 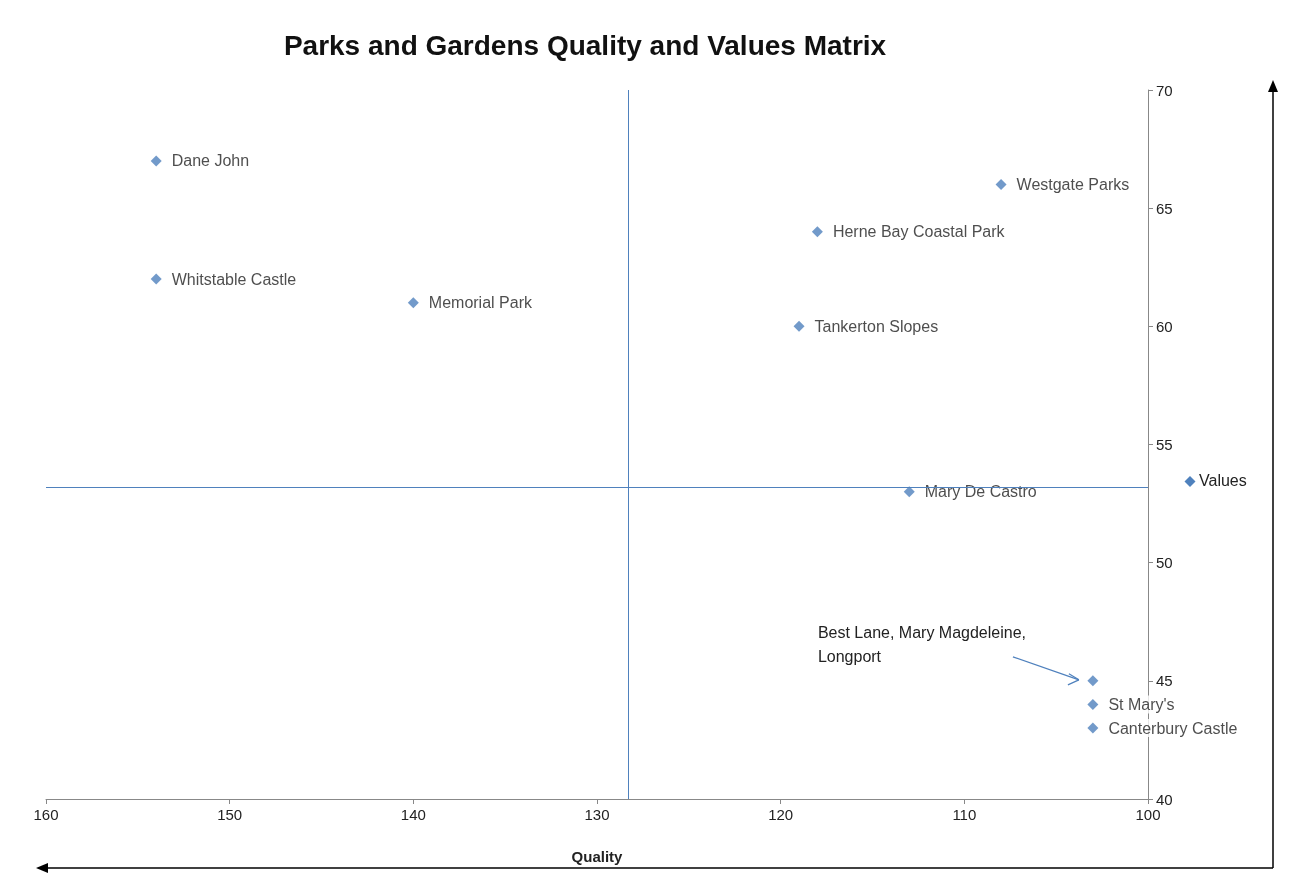 What do you see at coordinates (1141, 704) in the screenshot?
I see `data-label: St Mary's` at bounding box center [1141, 704].